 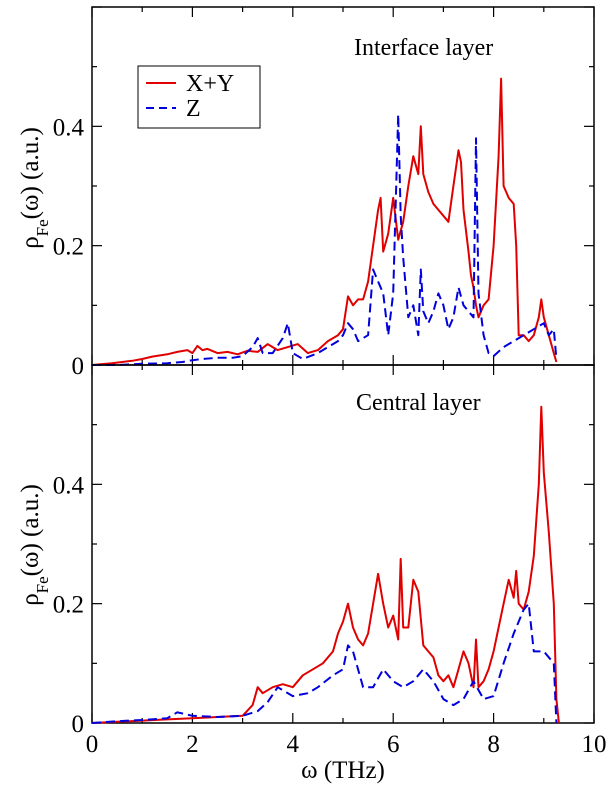 What do you see at coordinates (68, 247) in the screenshot?
I see `interface-y-tick-label: 0.2` at bounding box center [68, 247].